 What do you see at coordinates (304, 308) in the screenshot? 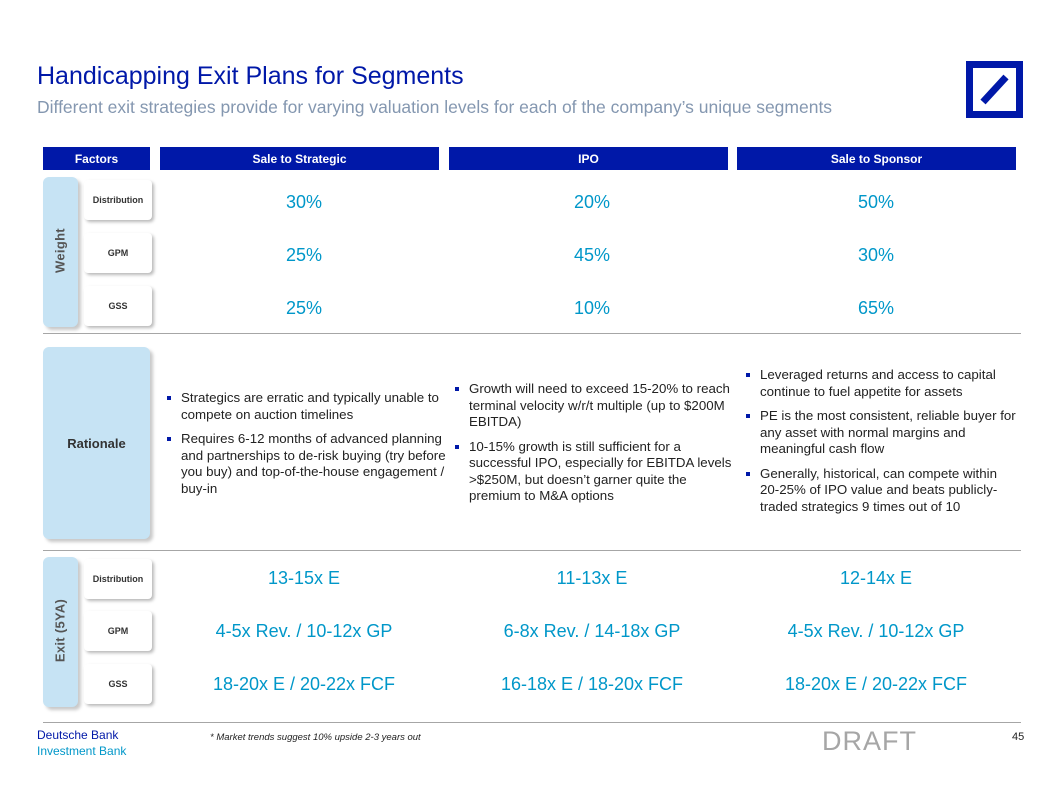
I see `weight-gss-strategic: 25%` at bounding box center [304, 308].